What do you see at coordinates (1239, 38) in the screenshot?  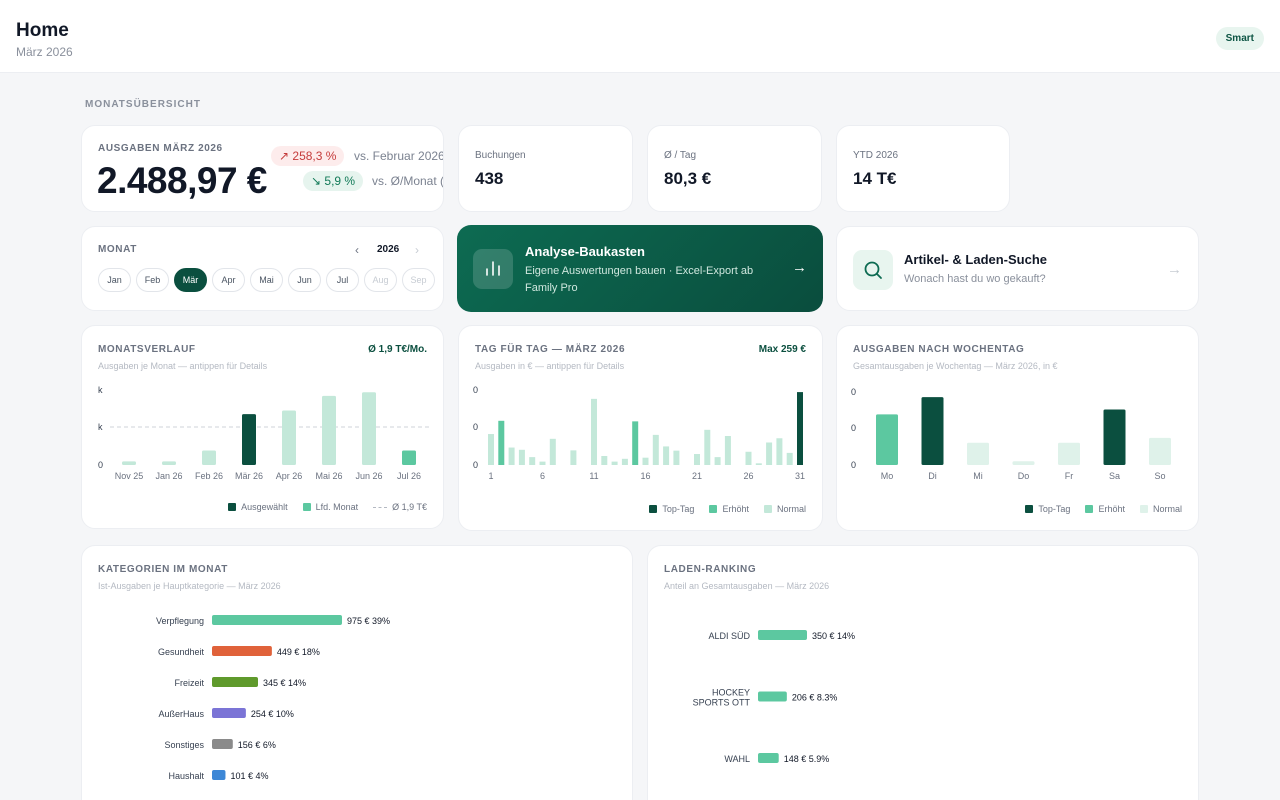 I see `smart-mode-badge: Smart` at bounding box center [1239, 38].